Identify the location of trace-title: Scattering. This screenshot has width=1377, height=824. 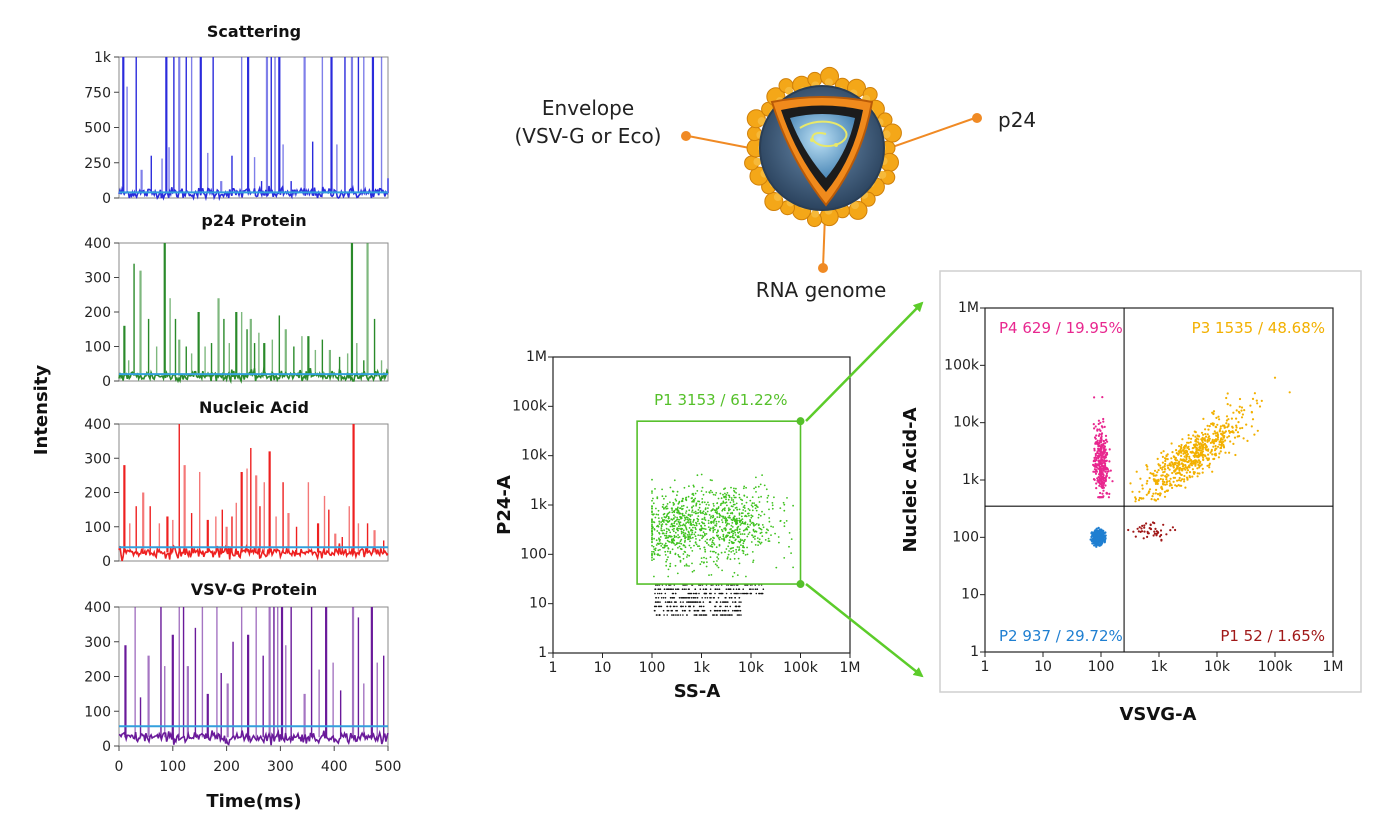
(254, 31).